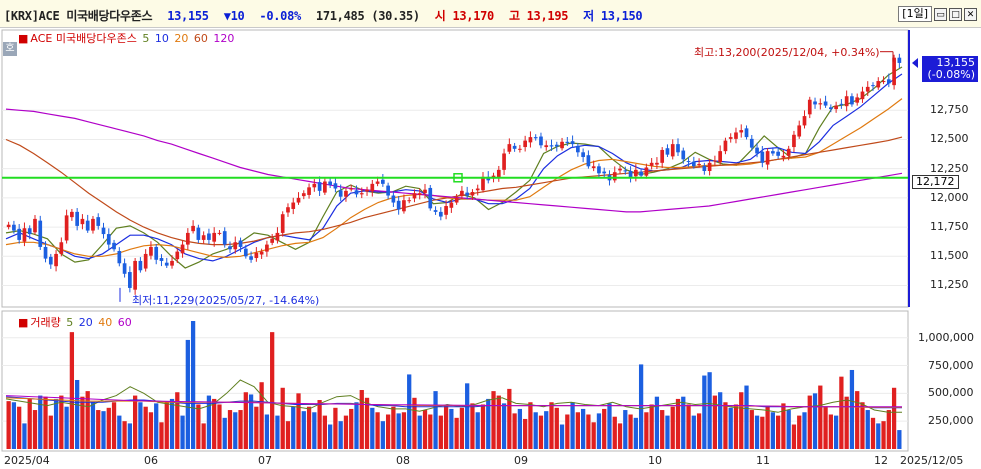  Describe the element at coordinates (124, 322) in the screenshot. I see `legend-vol-ma-60: 60` at that location.